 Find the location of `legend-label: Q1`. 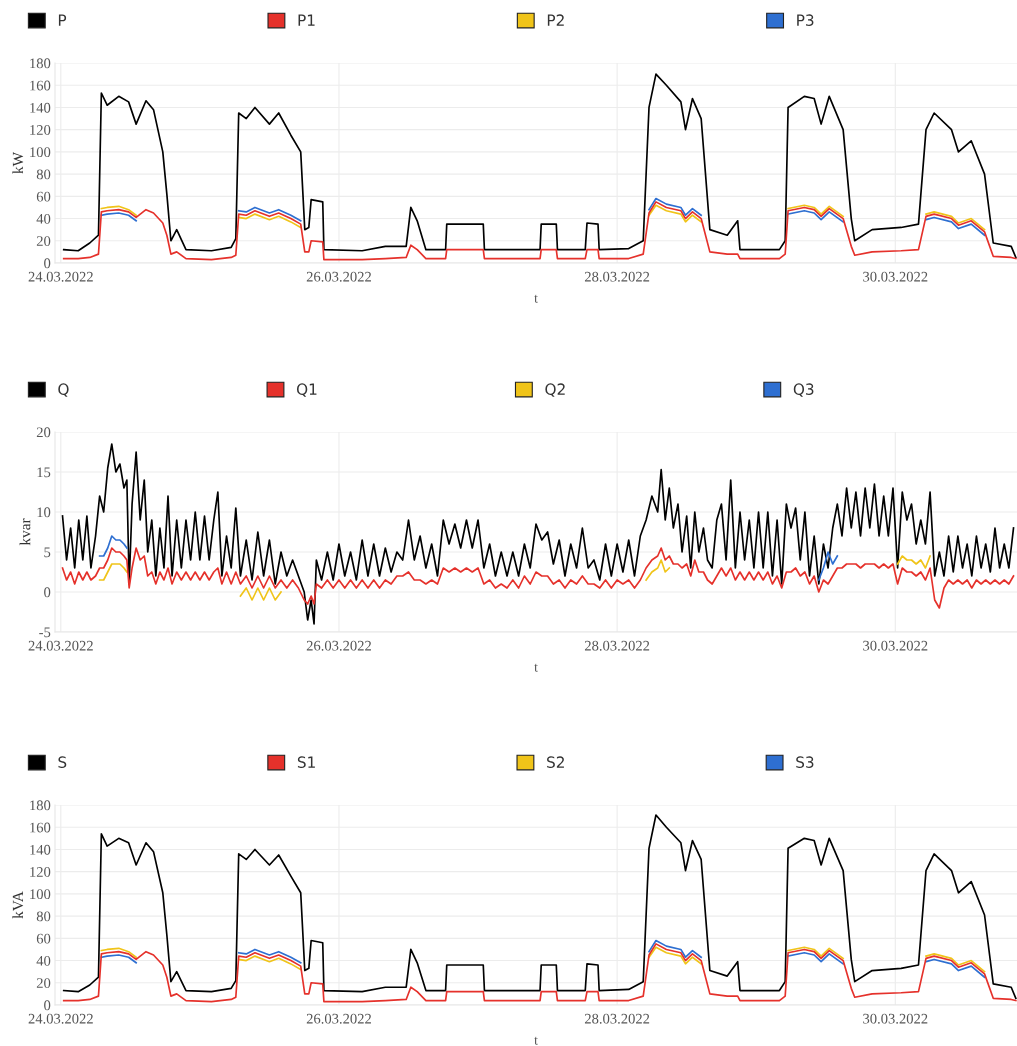

legend-label: Q1 is located at coordinates (306, 390).